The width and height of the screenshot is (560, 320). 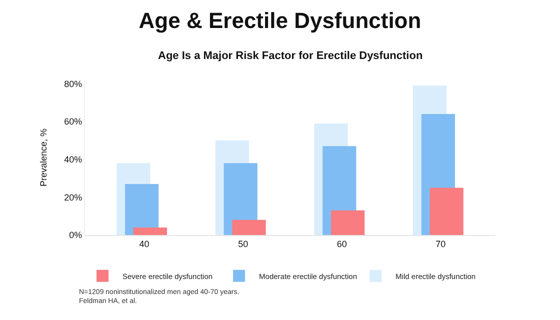 I want to click on y-axis-title: Prevalence, %, so click(x=43, y=157).